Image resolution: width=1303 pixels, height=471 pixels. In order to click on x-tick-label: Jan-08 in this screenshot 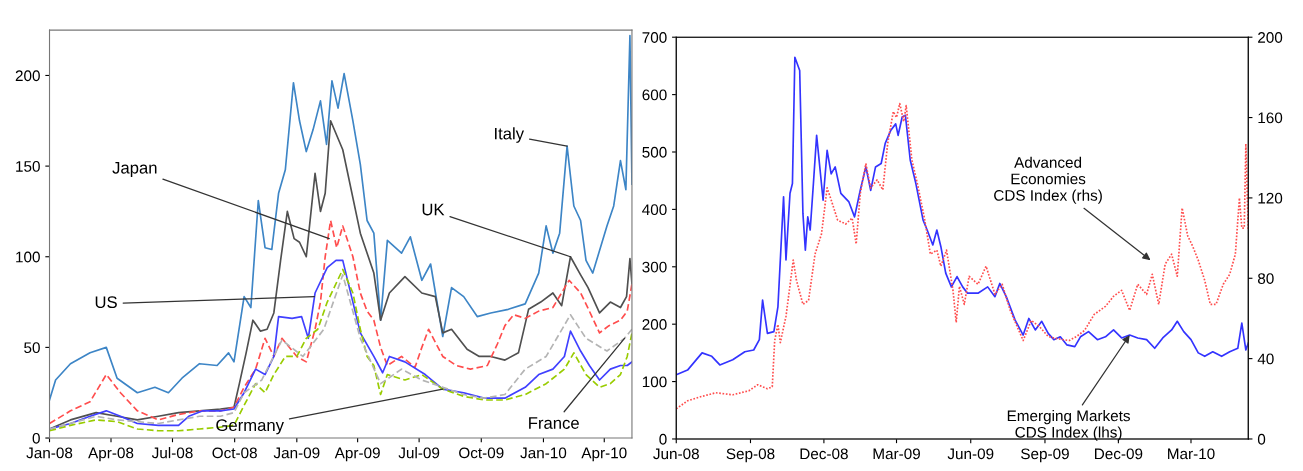, I will do `click(49, 453)`.